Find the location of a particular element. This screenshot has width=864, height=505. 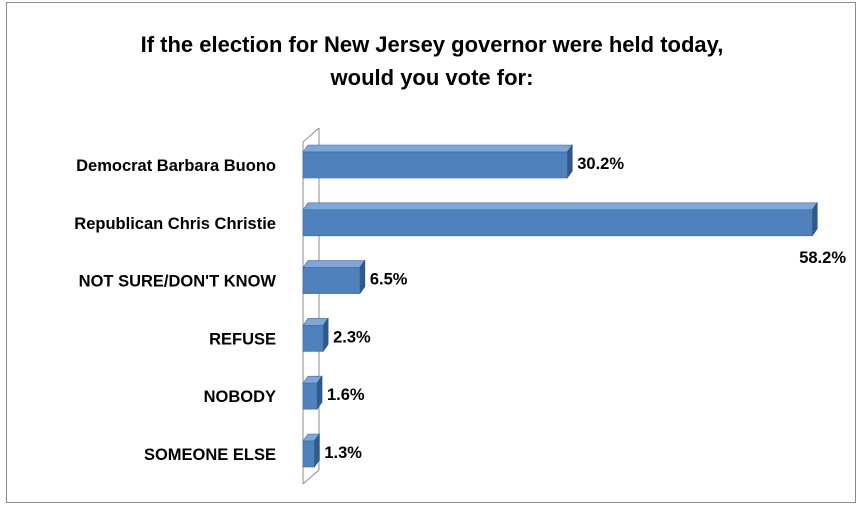

axis-top-edge is located at coordinates (311, 135).